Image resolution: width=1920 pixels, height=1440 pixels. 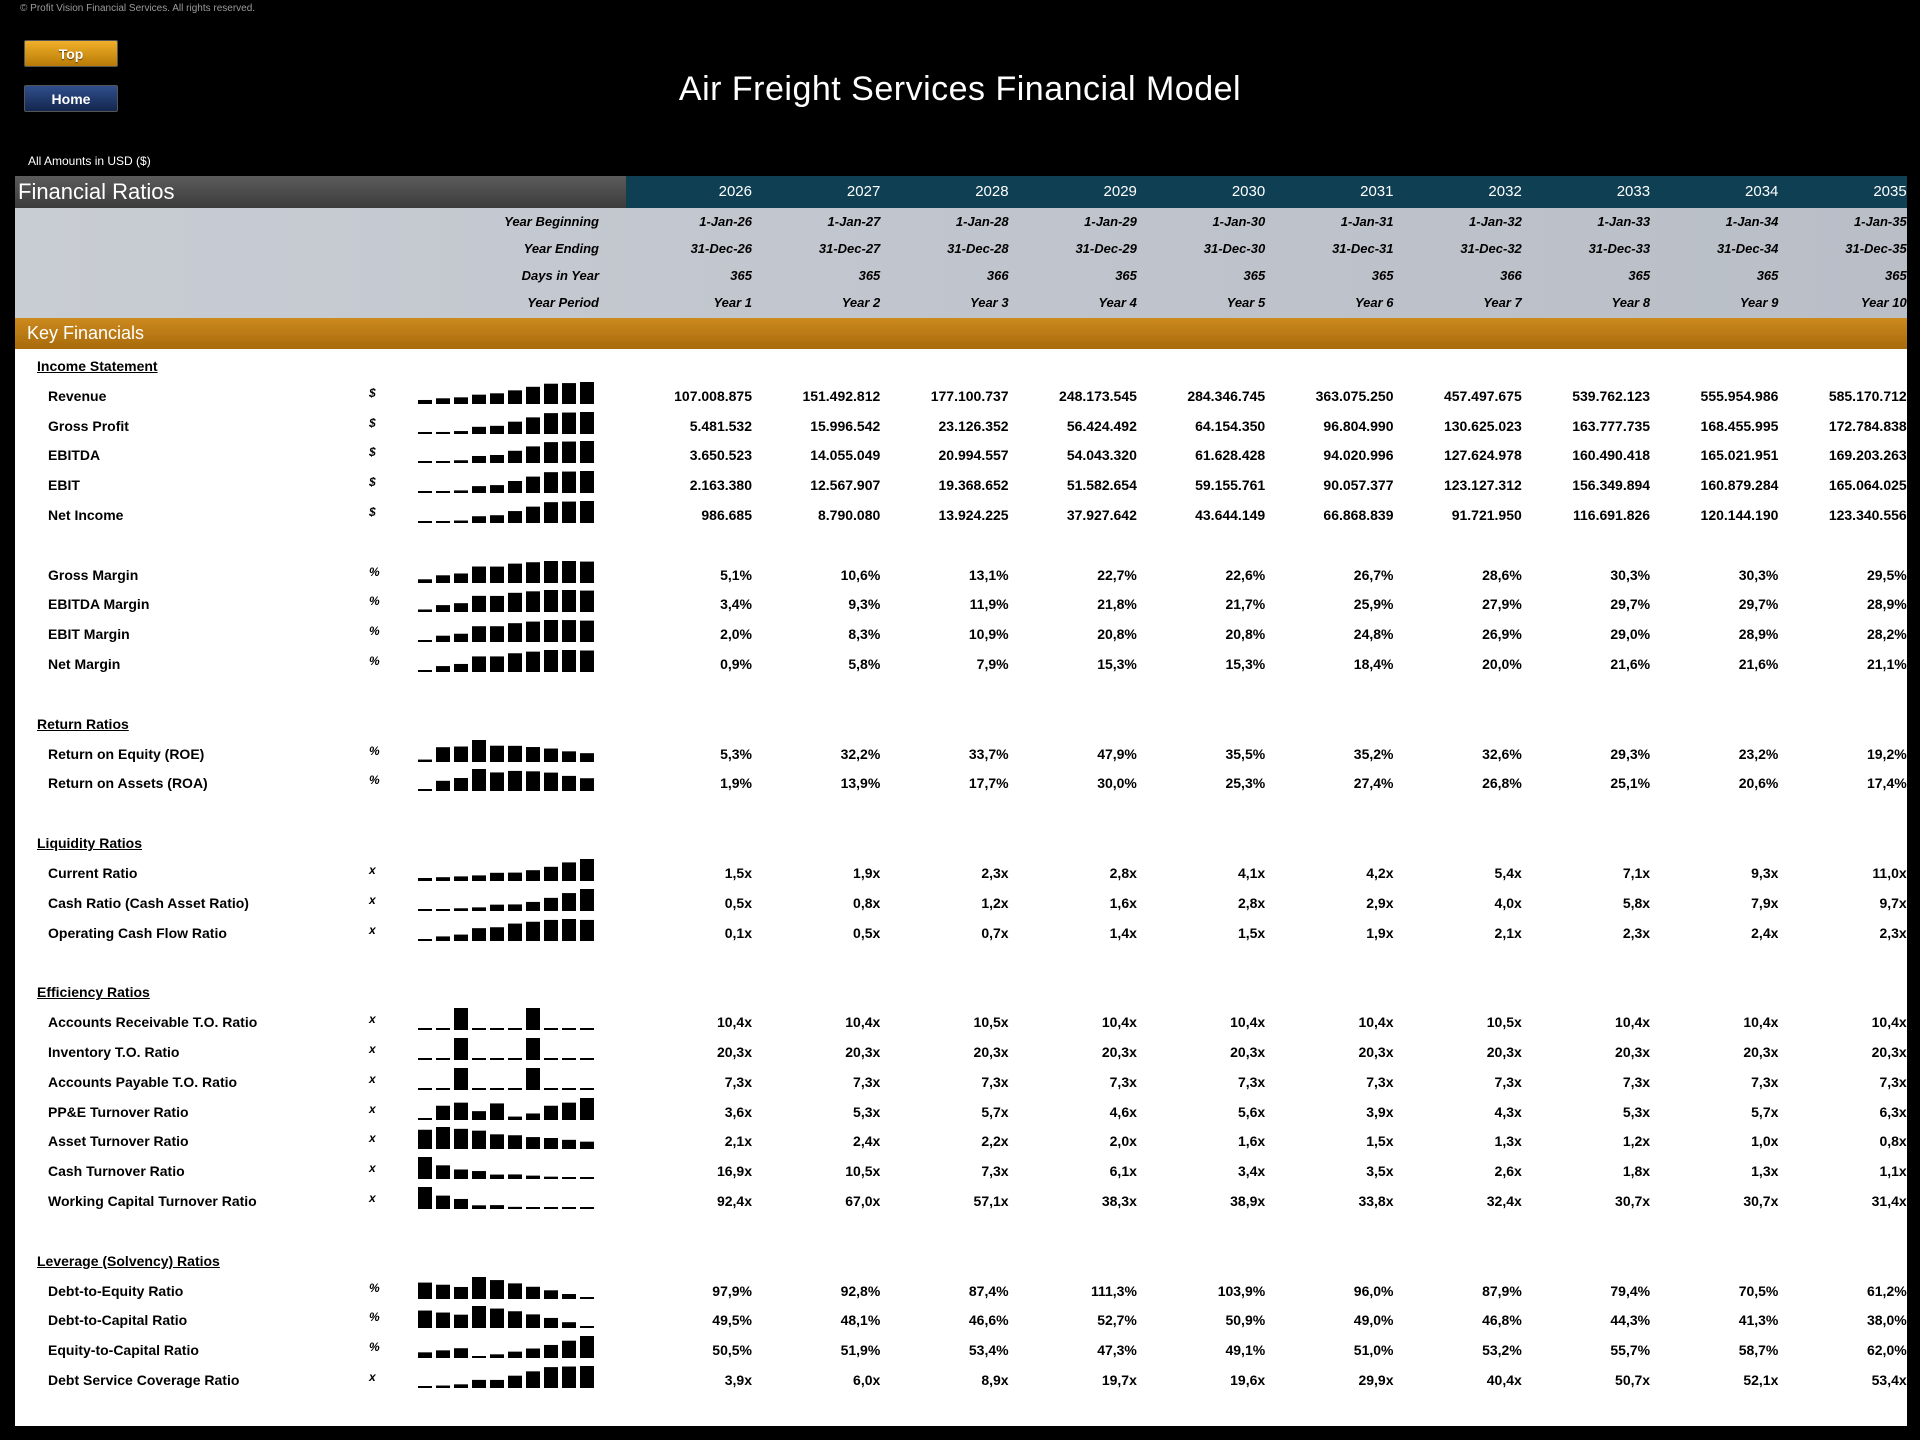 What do you see at coordinates (1251, 873) in the screenshot?
I see `value-cell: 4,1x` at bounding box center [1251, 873].